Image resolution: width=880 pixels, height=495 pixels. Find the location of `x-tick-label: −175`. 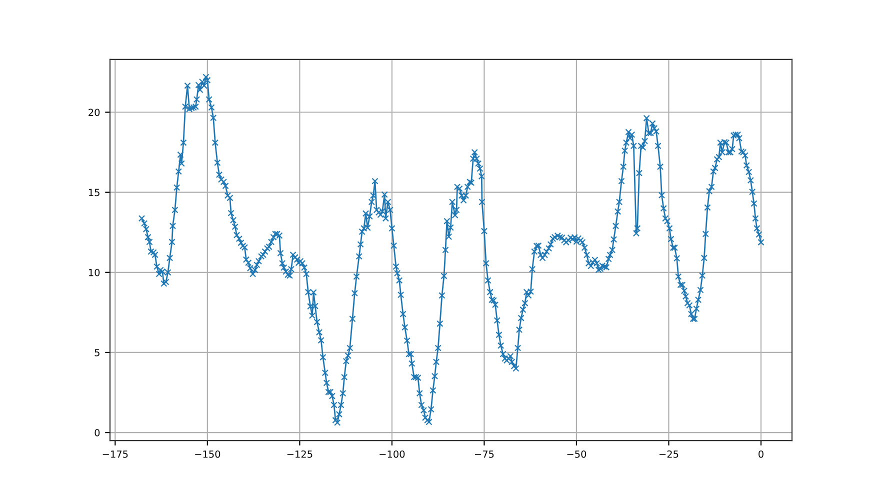

x-tick-label: −175 is located at coordinates (115, 454).